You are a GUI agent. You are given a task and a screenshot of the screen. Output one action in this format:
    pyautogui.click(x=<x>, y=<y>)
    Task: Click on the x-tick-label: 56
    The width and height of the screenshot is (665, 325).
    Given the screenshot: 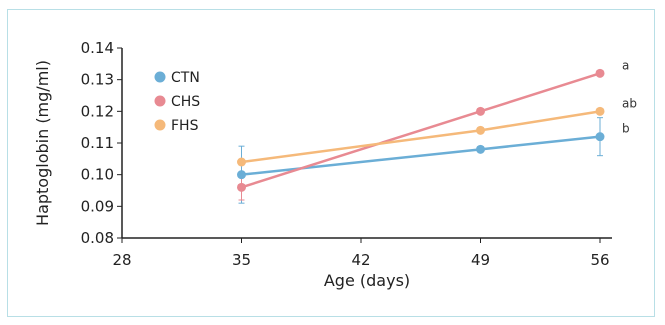 What is the action you would take?
    pyautogui.click(x=599, y=260)
    